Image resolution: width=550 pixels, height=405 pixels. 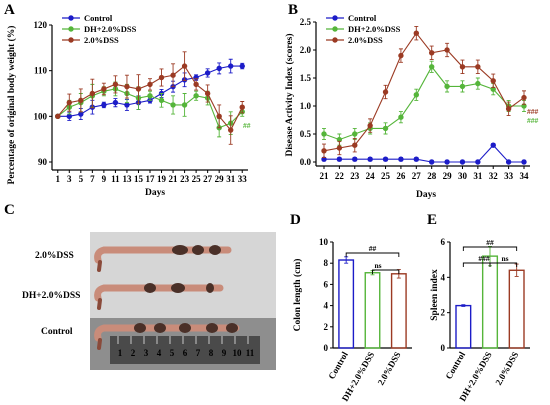 I want to click on panel-d-ytick-label: 6, so click(x=326, y=284).